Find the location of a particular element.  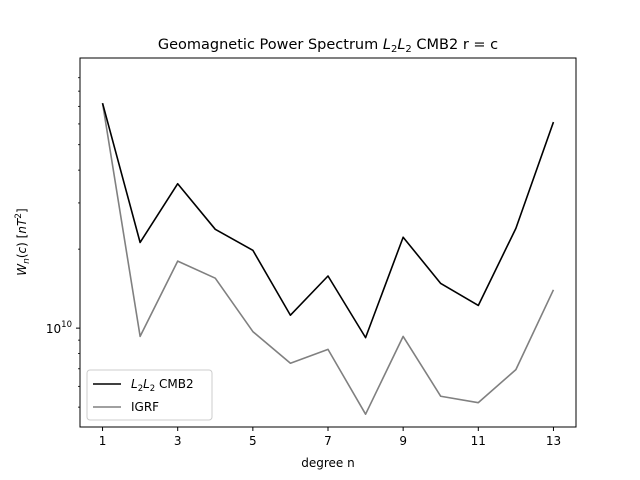

x-tick-label: 5 is located at coordinates (253, 441).